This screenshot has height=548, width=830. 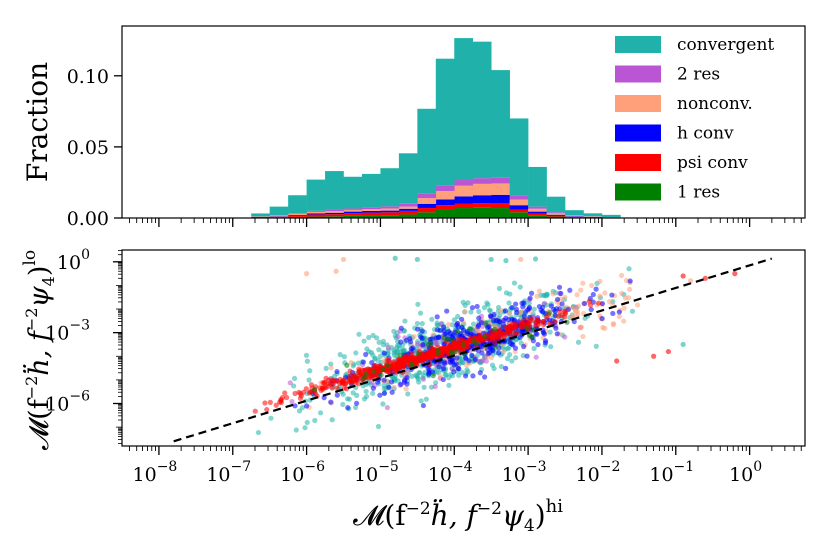 I want to click on bar-nonconv--8, so click(x=408, y=207).